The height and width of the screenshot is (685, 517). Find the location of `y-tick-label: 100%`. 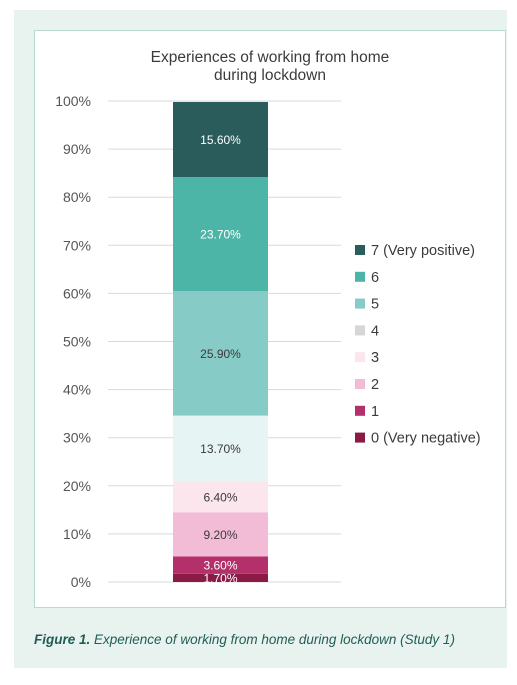

y-tick-label: 100% is located at coordinates (73, 101).